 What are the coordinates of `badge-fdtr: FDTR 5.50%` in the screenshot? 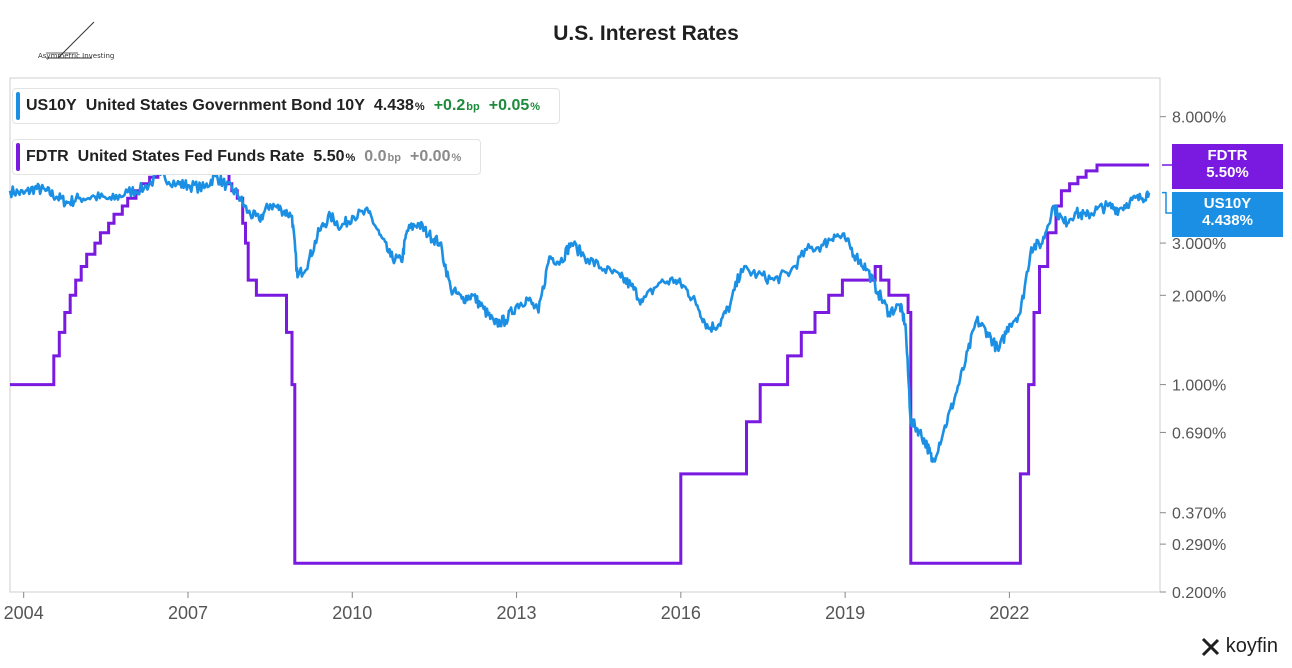 It's located at (1227, 166).